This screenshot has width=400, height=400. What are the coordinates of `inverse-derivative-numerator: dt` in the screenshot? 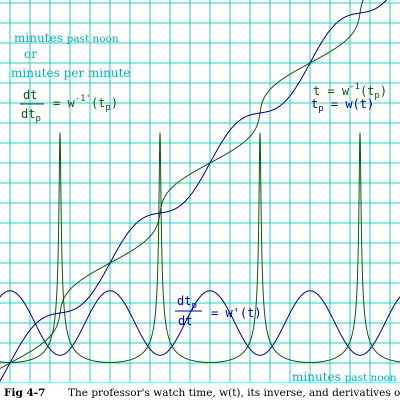 It's located at (30, 95).